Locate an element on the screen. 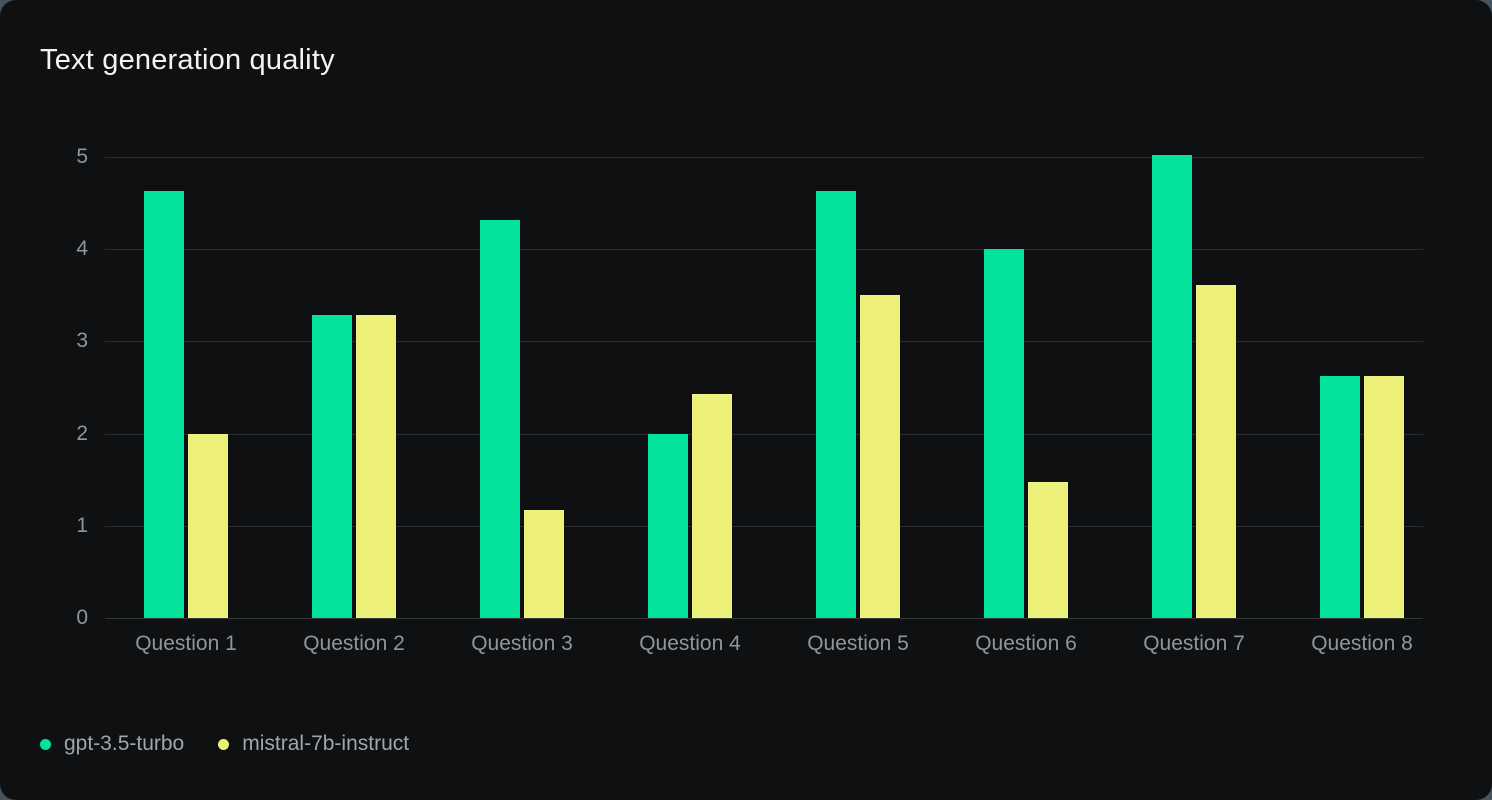 This screenshot has width=1492, height=800. x-axis-category-label: Question 8 is located at coordinates (1362, 643).